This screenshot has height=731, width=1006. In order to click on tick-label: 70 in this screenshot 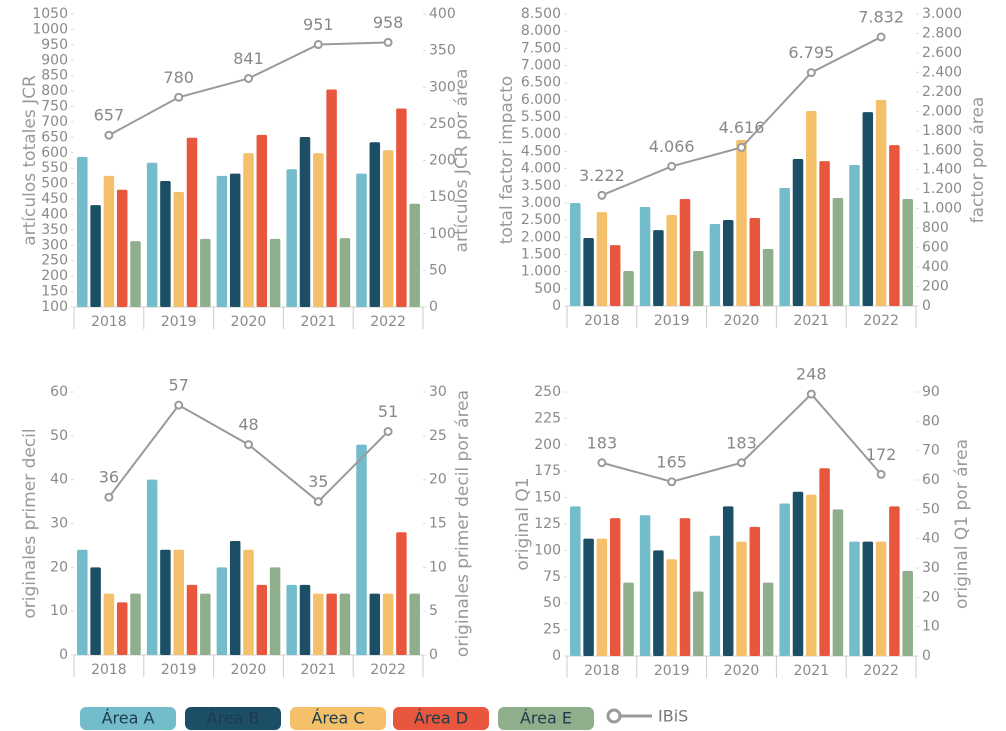, I will do `click(931, 451)`.